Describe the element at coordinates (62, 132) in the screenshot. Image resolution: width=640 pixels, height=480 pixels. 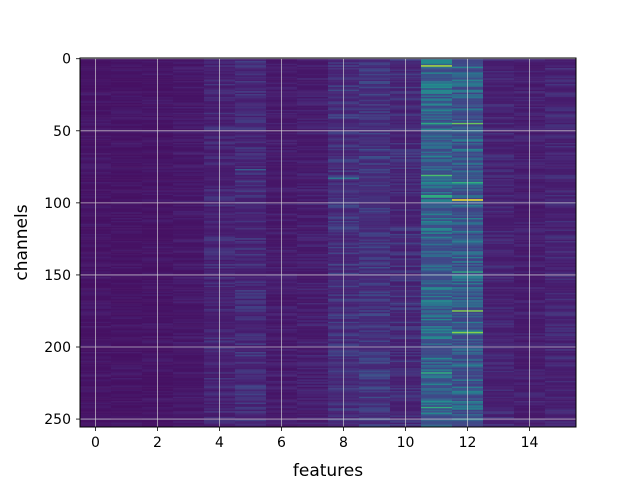
I see `y-tick-label: 50` at that location.